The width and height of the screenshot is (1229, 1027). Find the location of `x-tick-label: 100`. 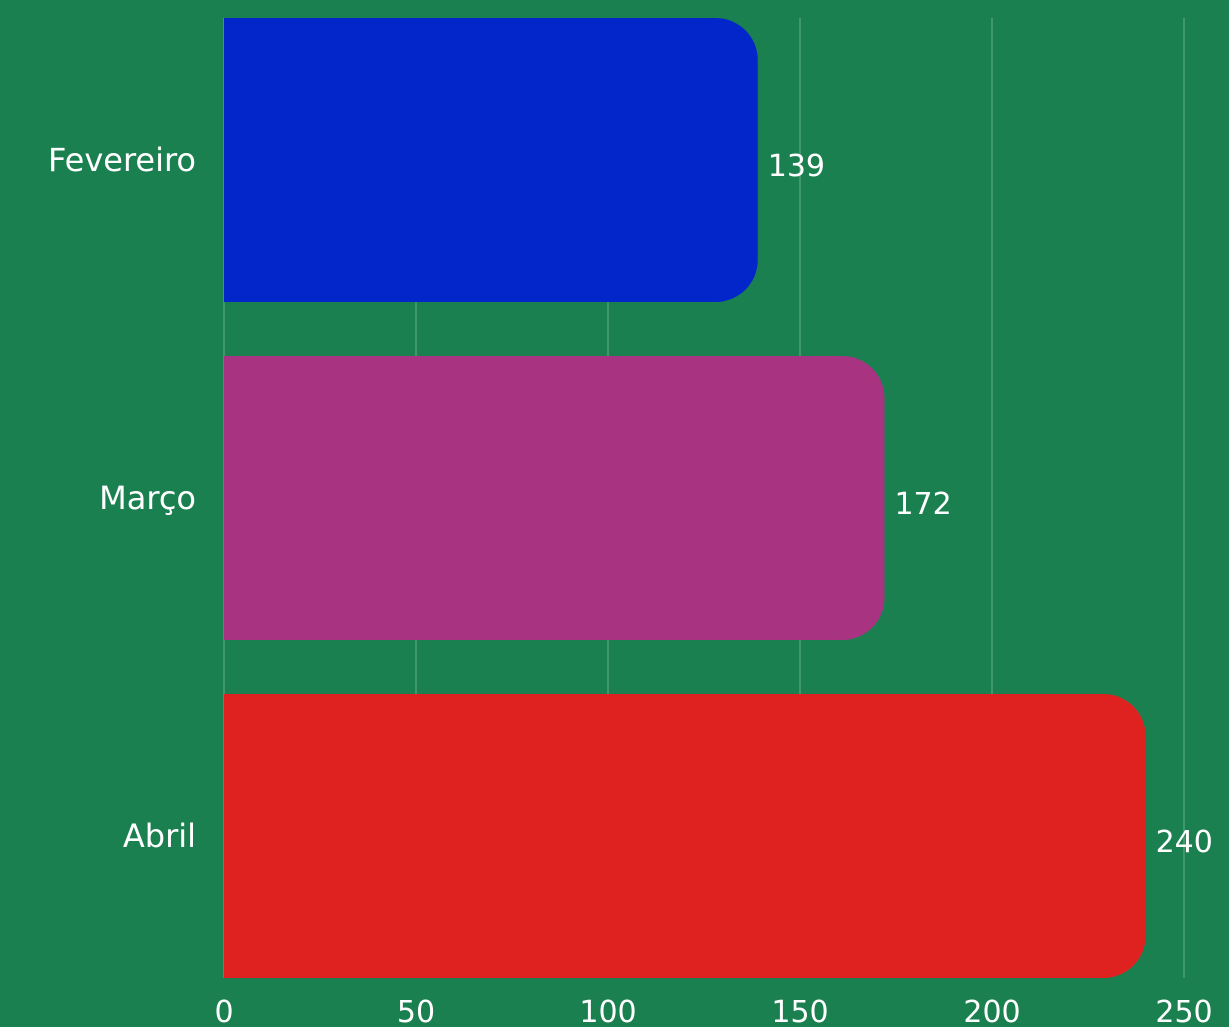

x-tick-label: 100 is located at coordinates (607, 1011).